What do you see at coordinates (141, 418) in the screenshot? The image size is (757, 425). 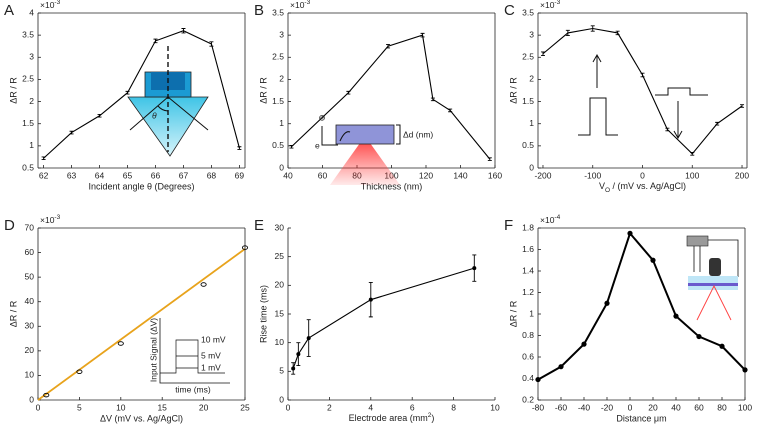 I see `x-axis-label: ΔV (mV vs. Ag/AgCl)` at bounding box center [141, 418].